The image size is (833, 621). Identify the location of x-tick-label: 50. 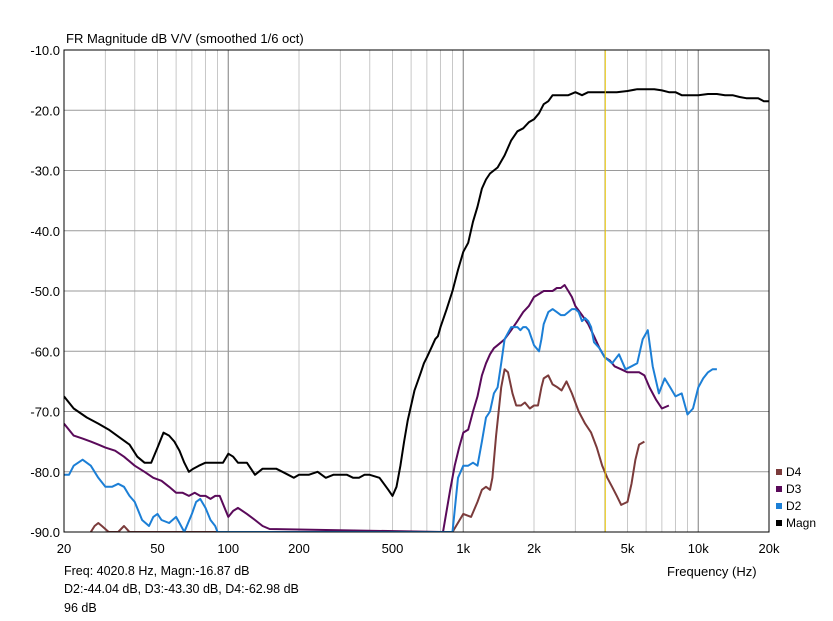
(157, 548).